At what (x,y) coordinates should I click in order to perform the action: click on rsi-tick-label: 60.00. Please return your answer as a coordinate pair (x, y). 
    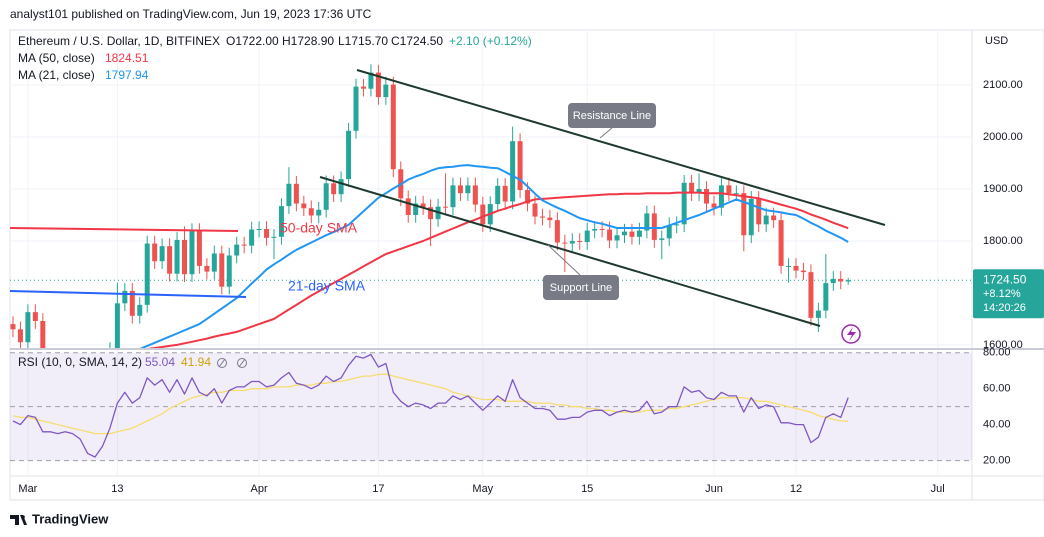
    Looking at the image, I should click on (997, 389).